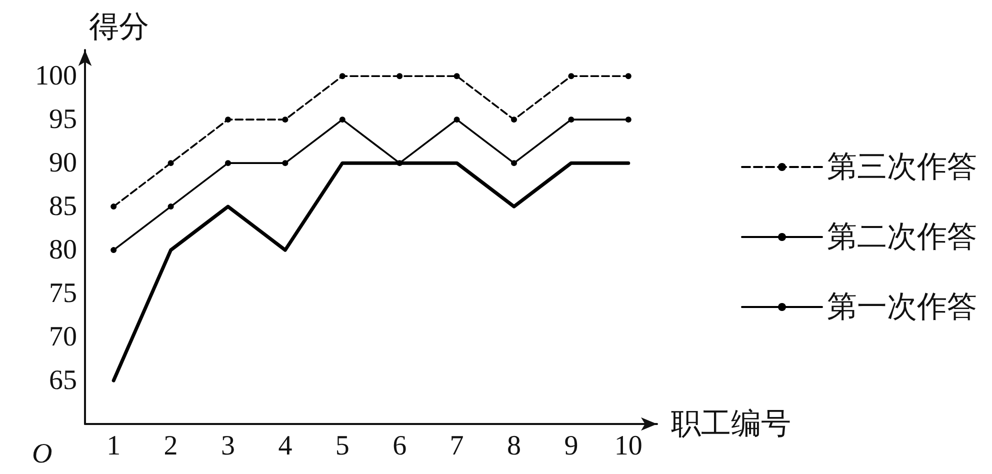 The height and width of the screenshot is (474, 992). What do you see at coordinates (571, 446) in the screenshot?
I see `x-tick-label: 9` at bounding box center [571, 446].